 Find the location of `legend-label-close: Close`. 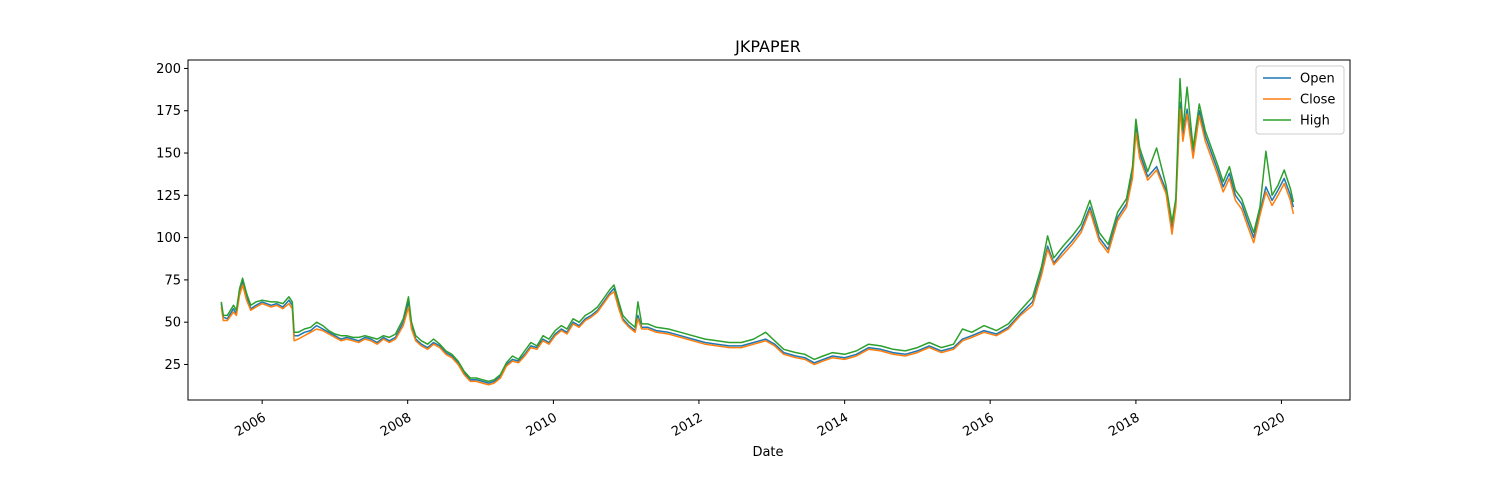

legend-label-close: Close is located at coordinates (1317, 100).